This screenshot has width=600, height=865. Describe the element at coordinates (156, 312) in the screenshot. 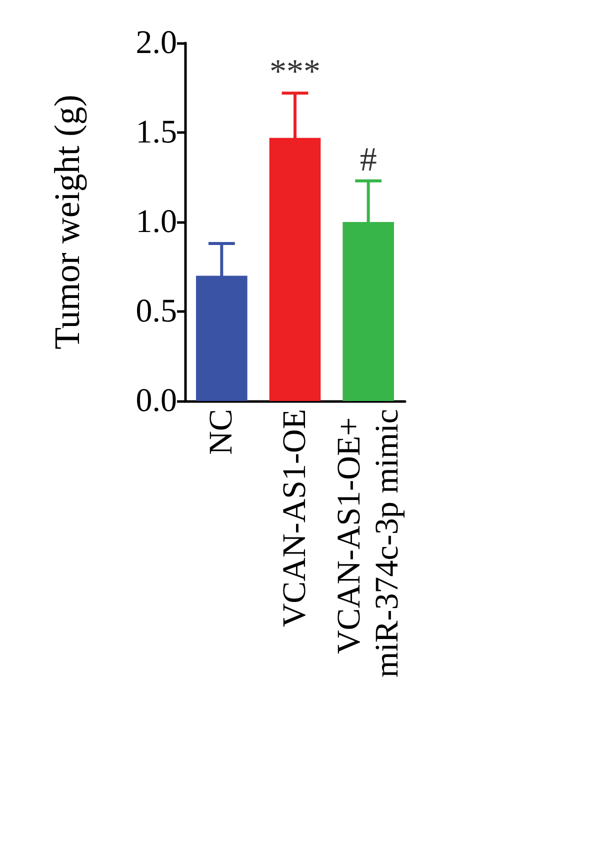

I see `y-tick-label: 0.5` at that location.